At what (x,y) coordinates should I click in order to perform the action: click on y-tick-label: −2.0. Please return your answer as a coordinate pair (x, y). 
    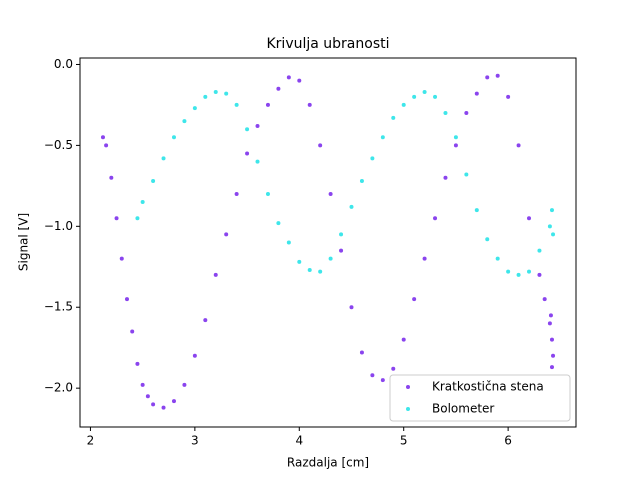
    Looking at the image, I should click on (58, 388).